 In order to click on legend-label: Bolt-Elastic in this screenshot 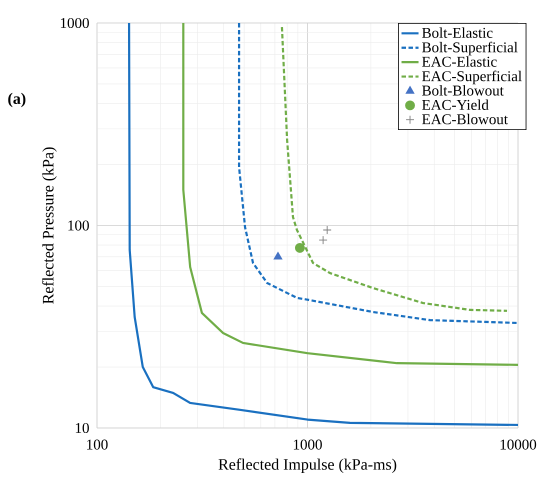, I will do `click(457, 32)`.